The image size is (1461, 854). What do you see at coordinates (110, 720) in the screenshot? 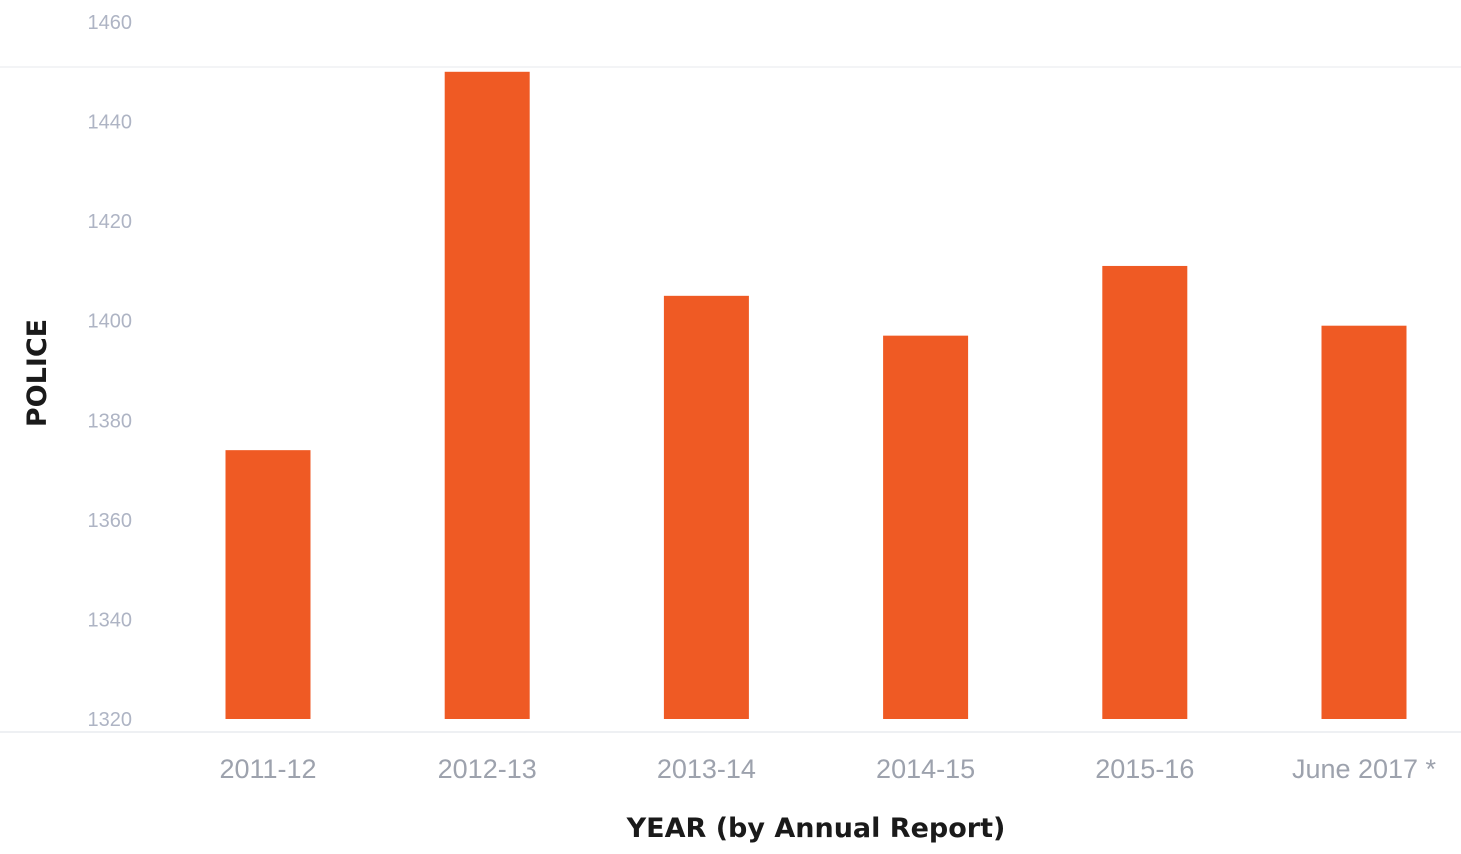
I see `y-tick-label: 1320` at bounding box center [110, 720].